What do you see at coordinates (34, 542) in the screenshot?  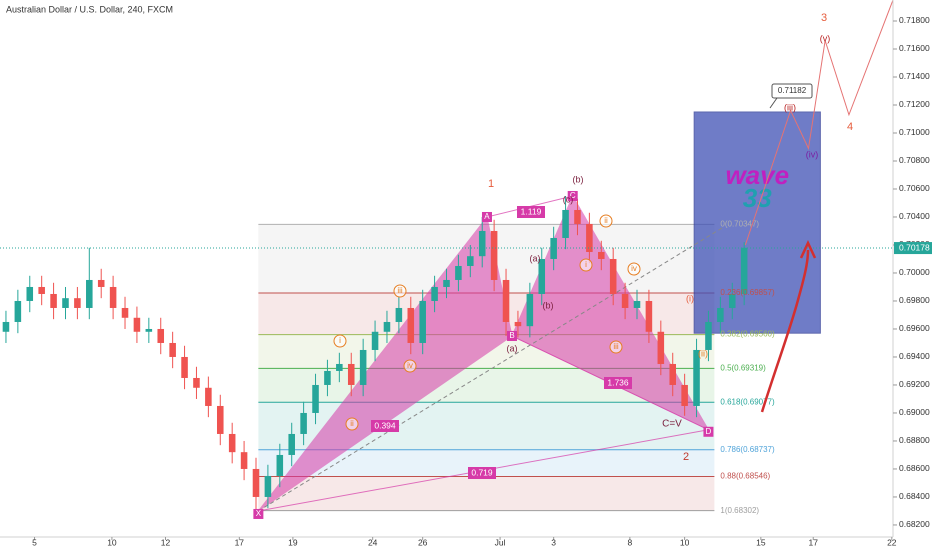 I see `x-tick-label: 5` at bounding box center [34, 542].